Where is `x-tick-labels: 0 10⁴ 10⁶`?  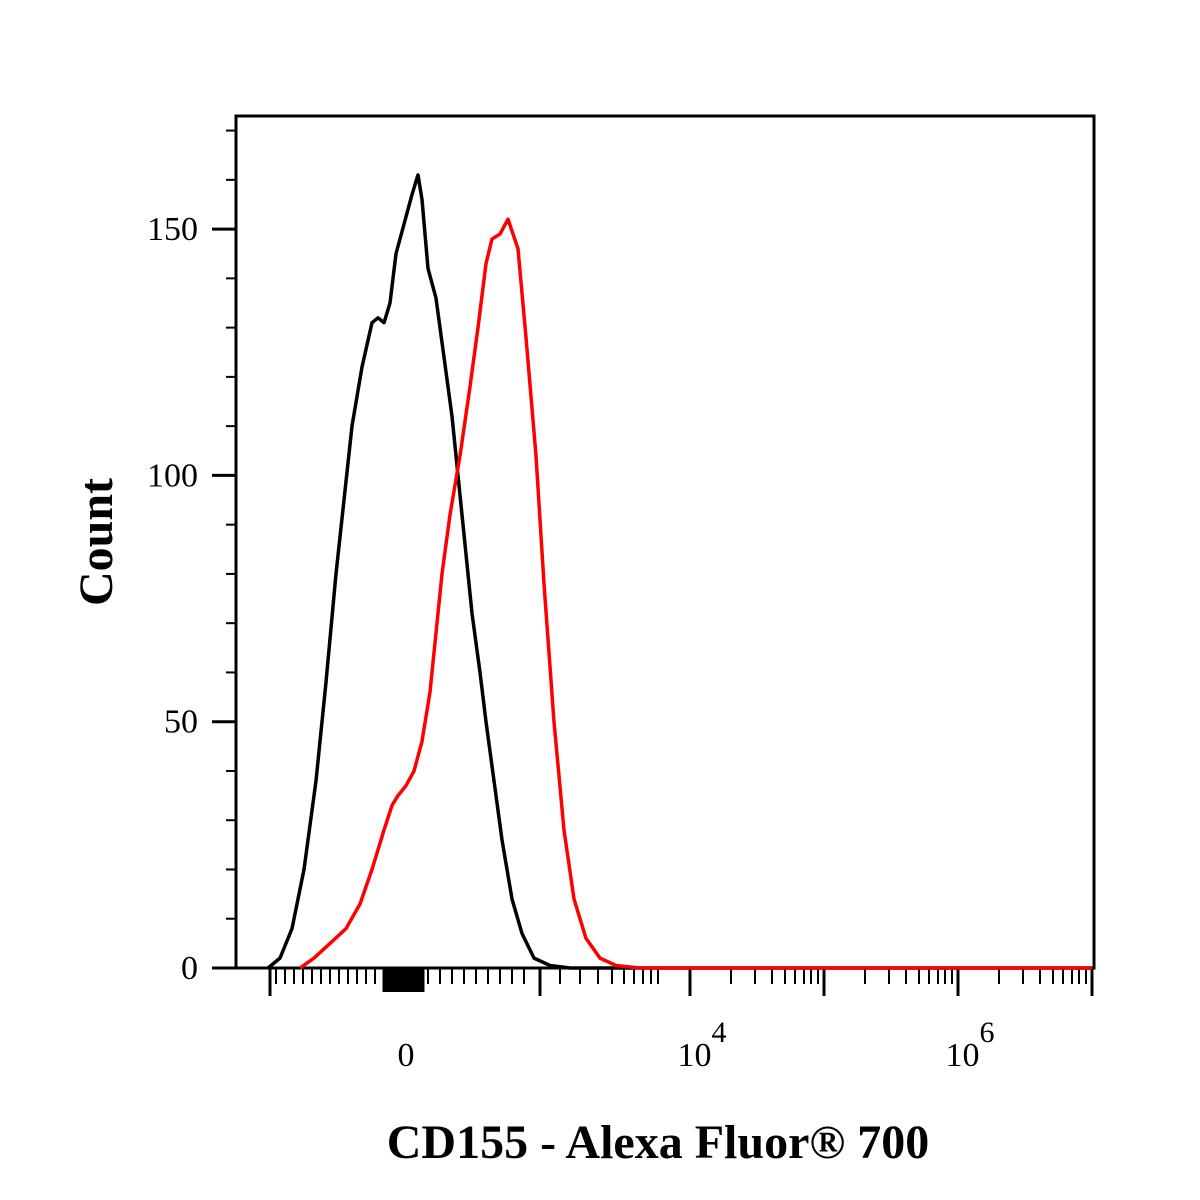 x-tick-labels: 0 10⁴ 10⁶ is located at coordinates (696, 1045).